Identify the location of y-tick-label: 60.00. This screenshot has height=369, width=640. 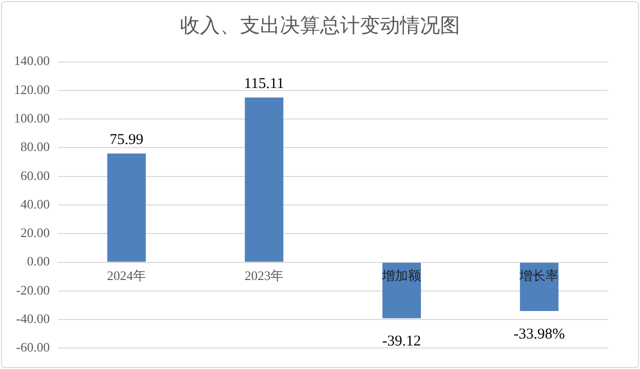
(35, 175).